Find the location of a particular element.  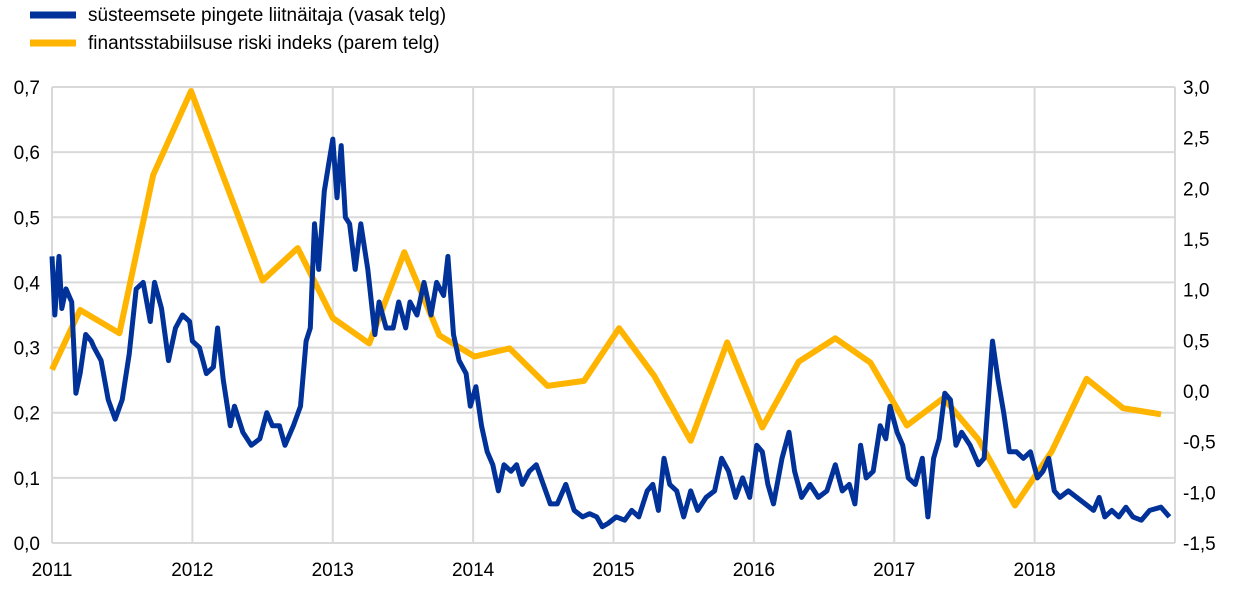

left-tick-label: 0,0 is located at coordinates (27, 544).